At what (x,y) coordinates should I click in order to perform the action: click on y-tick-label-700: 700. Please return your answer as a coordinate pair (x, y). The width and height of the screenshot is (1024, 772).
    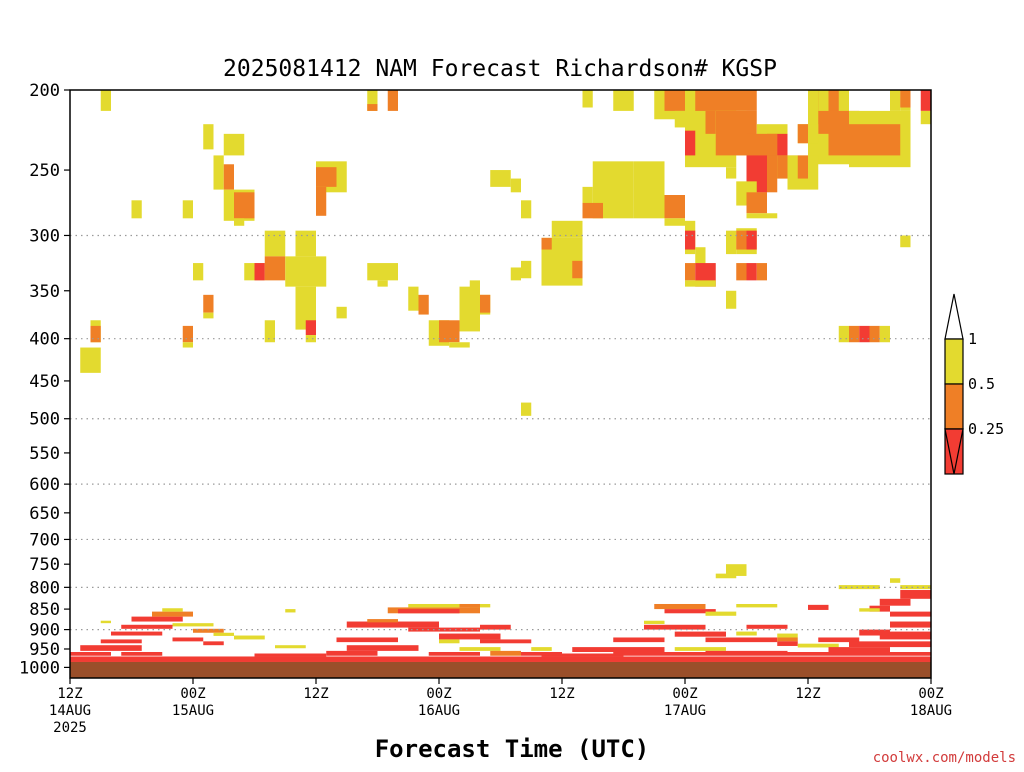
    Looking at the image, I should click on (44, 540).